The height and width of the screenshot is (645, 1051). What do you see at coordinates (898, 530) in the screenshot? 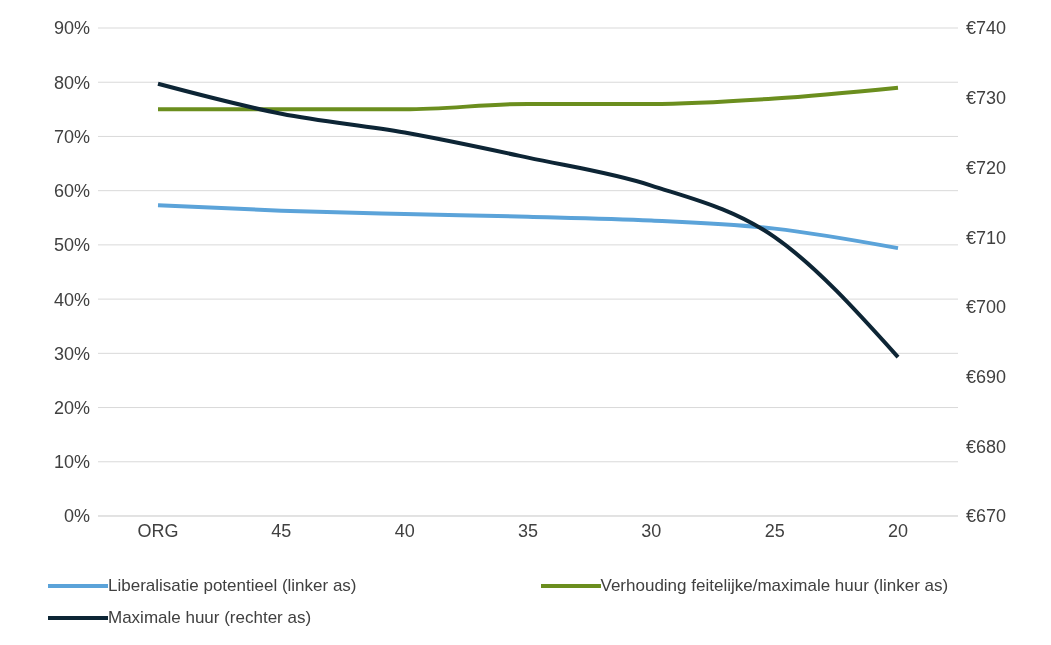
I see `x-tick-label: 20` at bounding box center [898, 530].